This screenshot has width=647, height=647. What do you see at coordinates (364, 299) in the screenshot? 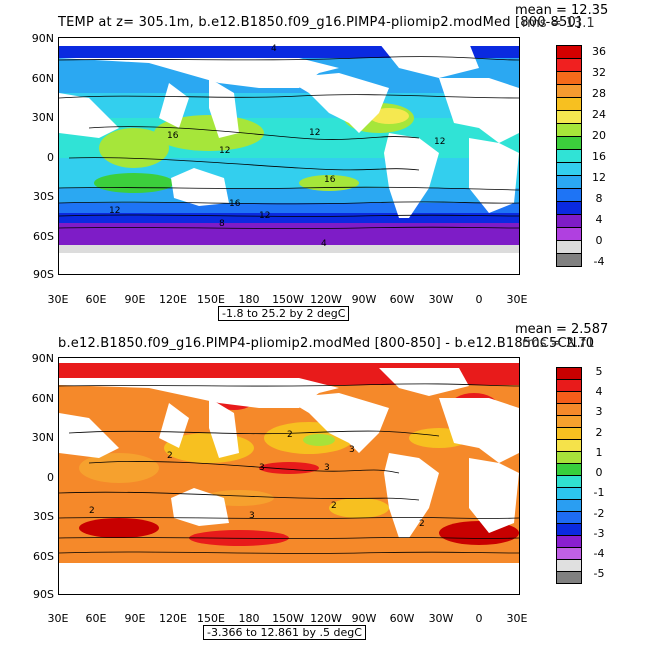
I see `top-lon-label: 90W` at bounding box center [364, 299].